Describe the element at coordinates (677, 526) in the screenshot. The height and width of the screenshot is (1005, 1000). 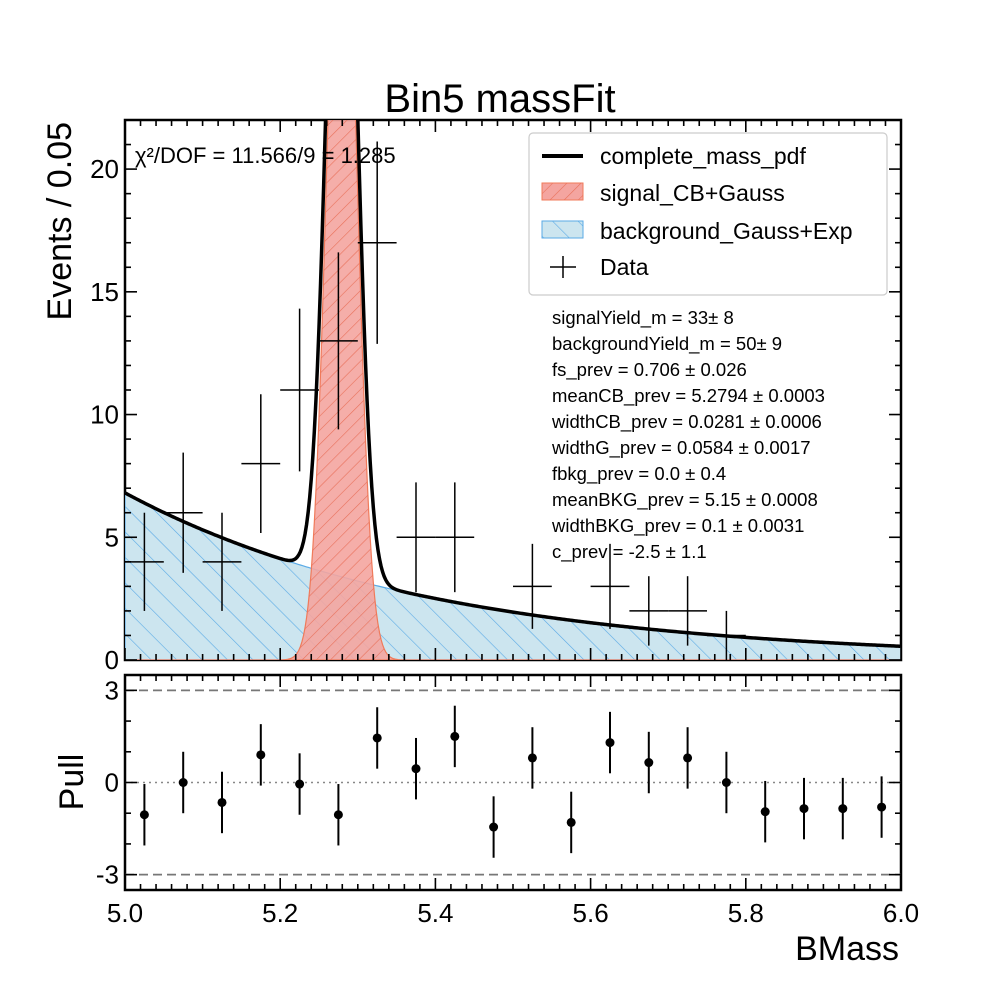
I see `fit-param-8: widthBKG_prev = 0.1 ± 0.0031` at that location.